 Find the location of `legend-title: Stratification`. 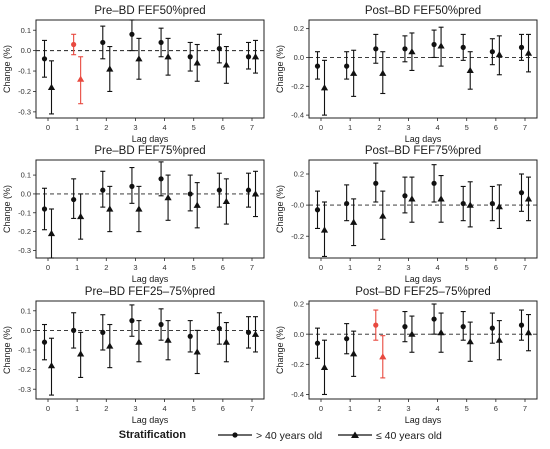

legend-title: Stratification is located at coordinates (153, 435).